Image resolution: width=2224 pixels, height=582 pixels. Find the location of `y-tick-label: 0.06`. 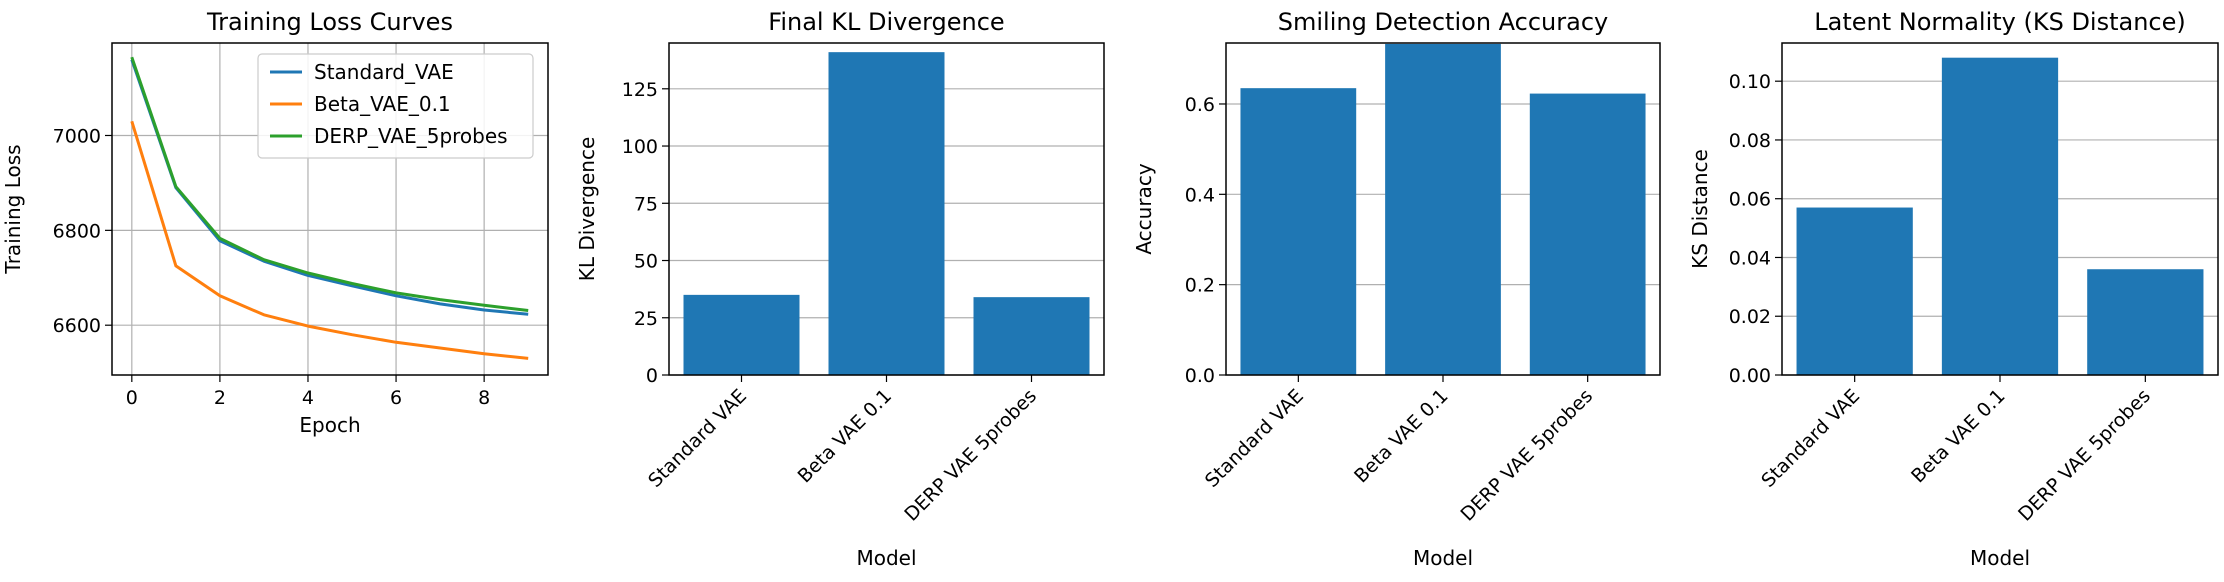

y-tick-label: 0.06 is located at coordinates (1750, 200).